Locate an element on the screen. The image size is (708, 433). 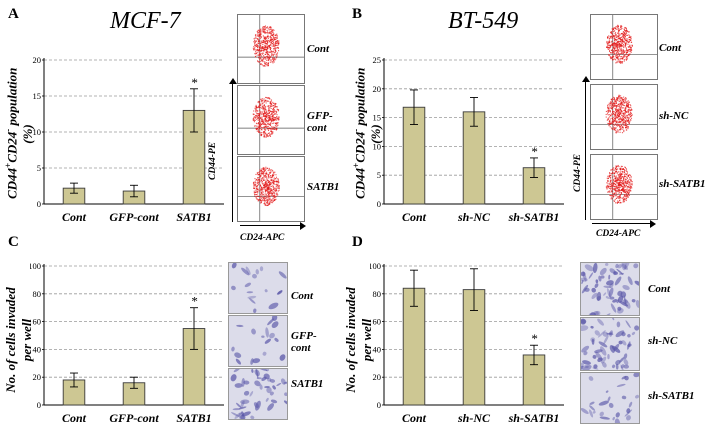
micro-d-label-sh-nc: sh-NC is located at coordinates (663, 341).